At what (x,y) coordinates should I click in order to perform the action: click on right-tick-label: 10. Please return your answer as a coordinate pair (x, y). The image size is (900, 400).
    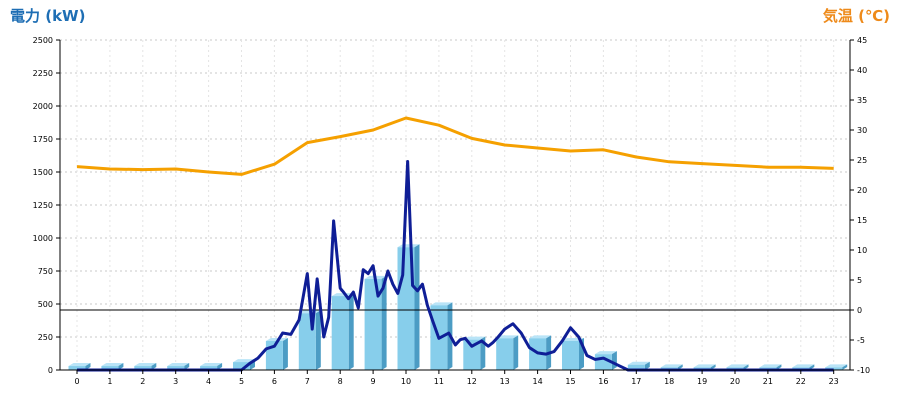
    Looking at the image, I should click on (862, 250).